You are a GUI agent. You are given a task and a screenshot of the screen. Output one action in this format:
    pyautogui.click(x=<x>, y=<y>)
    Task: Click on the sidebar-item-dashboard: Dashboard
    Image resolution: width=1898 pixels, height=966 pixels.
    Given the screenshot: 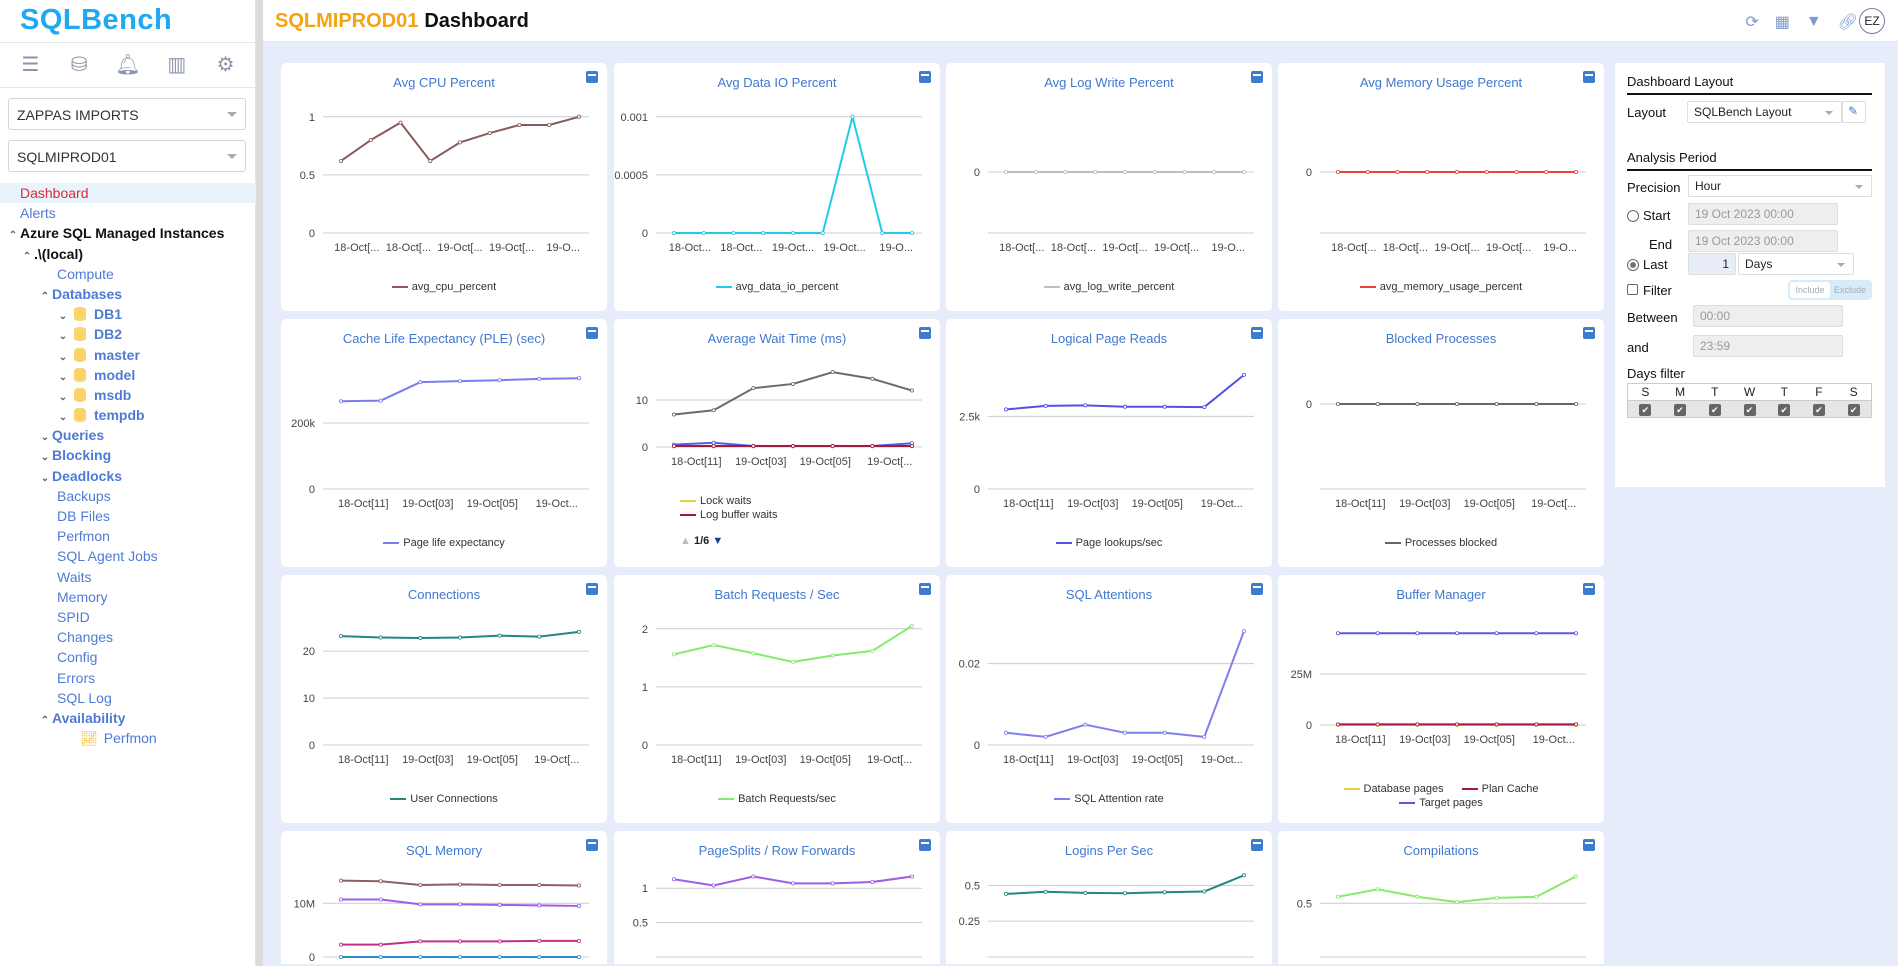 What is the action you would take?
    pyautogui.click(x=128, y=193)
    